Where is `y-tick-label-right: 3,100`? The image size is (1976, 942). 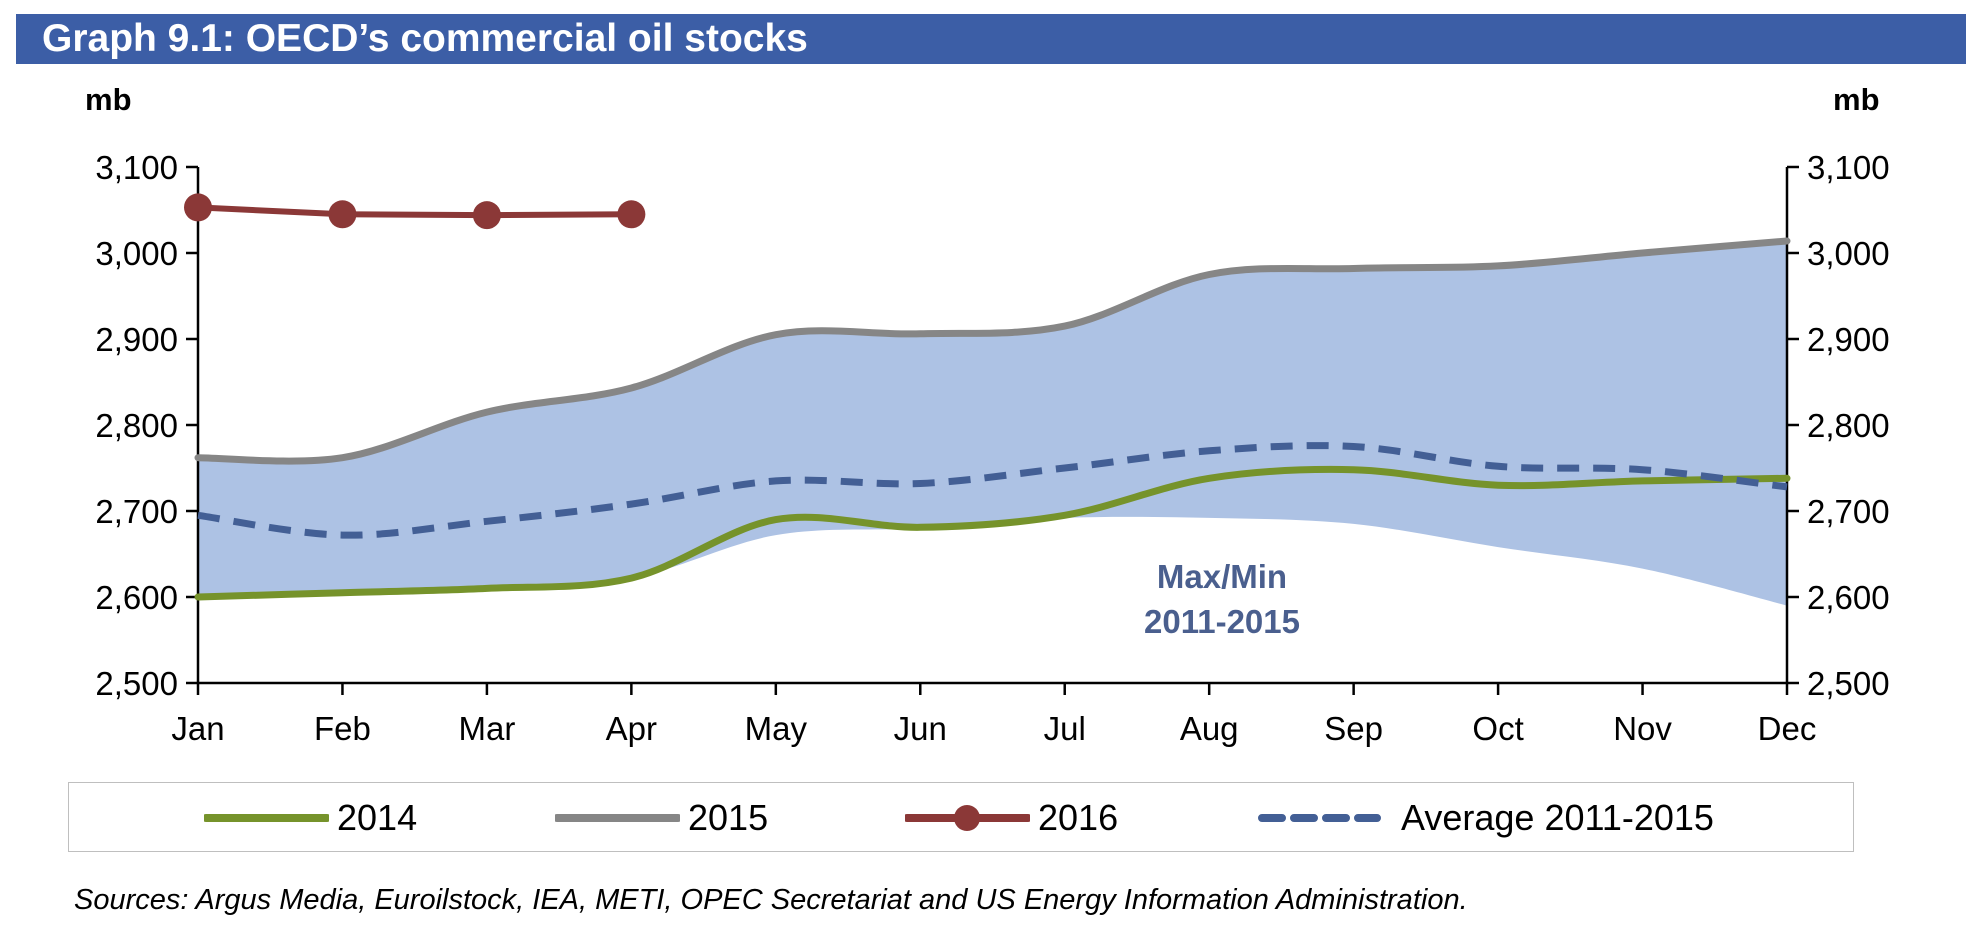
y-tick-label-right: 3,100 is located at coordinates (1848, 167).